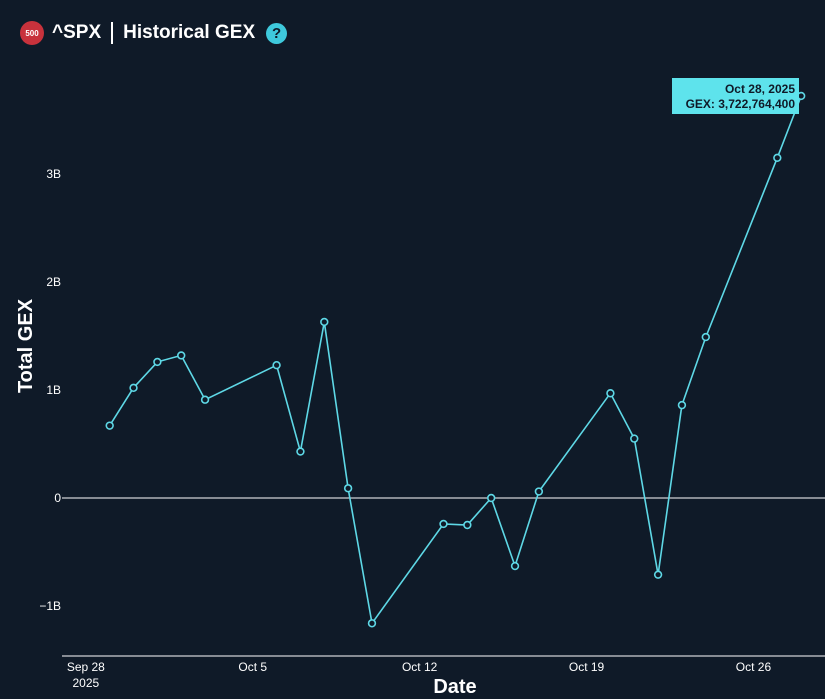  What do you see at coordinates (32, 33) in the screenshot?
I see `spx-500-badge-icon: 500` at bounding box center [32, 33].